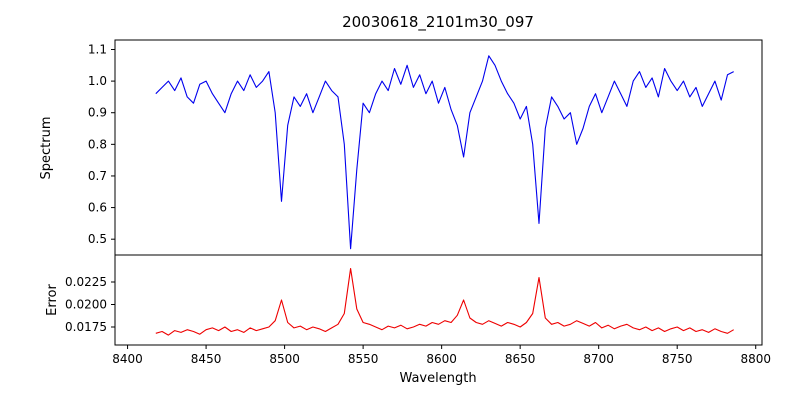  I want to click on spectrum-y-tick-label: 0.8, so click(97, 144).